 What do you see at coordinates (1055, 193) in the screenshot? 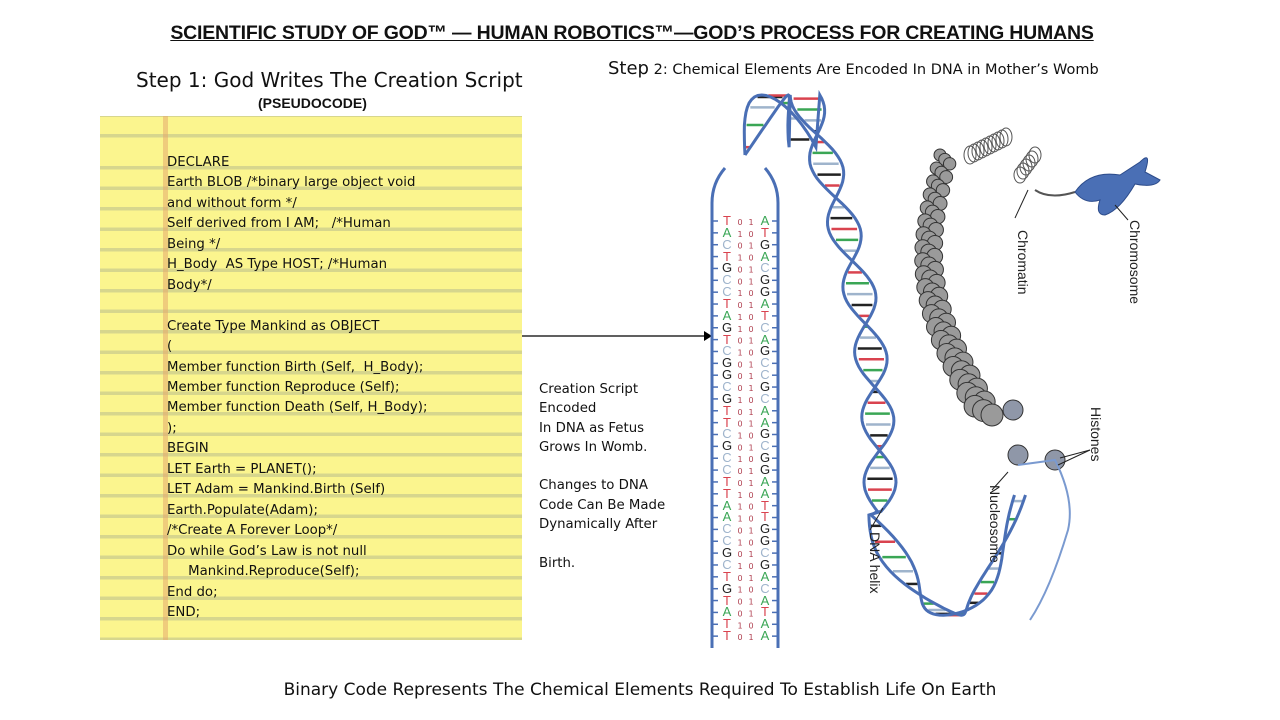
I see `chromatin-fiber` at bounding box center [1055, 193].